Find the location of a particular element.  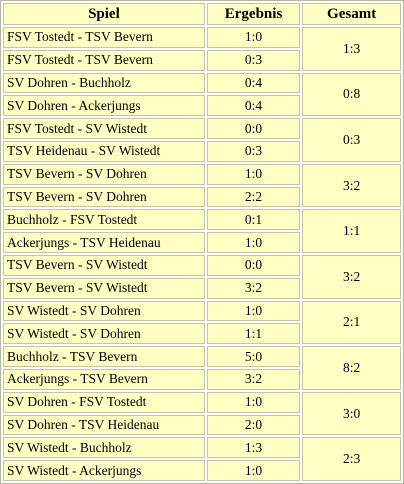

table-row: Ackerjungs - TSV Bevern 3:2 is located at coordinates (202, 379).